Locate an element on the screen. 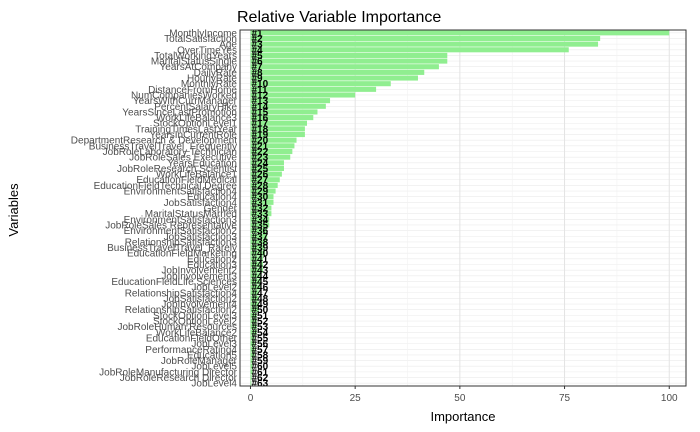  y-tick-label: DistanceFromHome is located at coordinates (192, 90).